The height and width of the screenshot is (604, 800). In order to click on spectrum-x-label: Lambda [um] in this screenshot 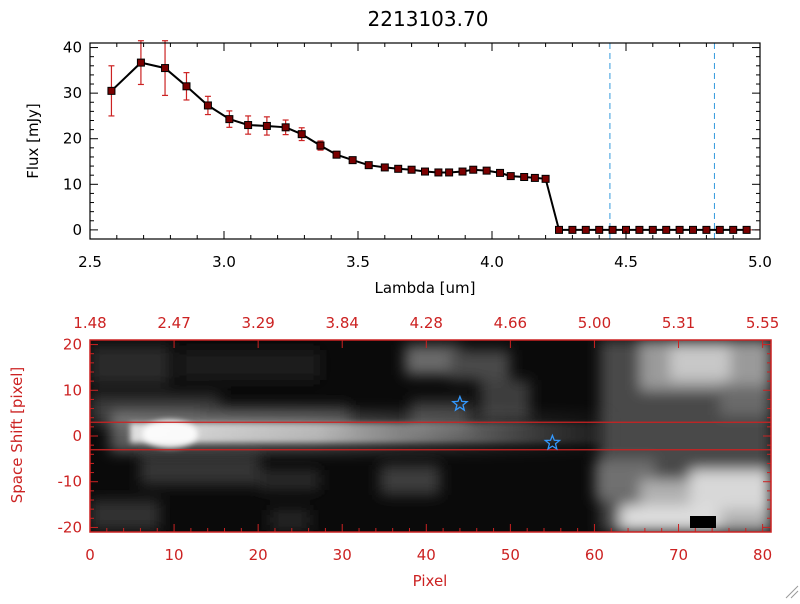, I will do `click(425, 288)`.